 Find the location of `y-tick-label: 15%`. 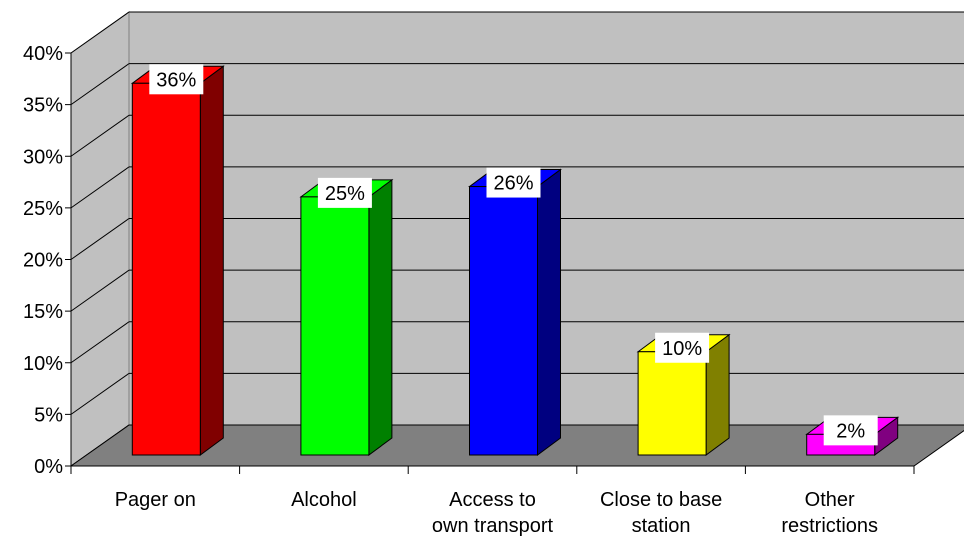

y-tick-label: 15% is located at coordinates (43, 312).